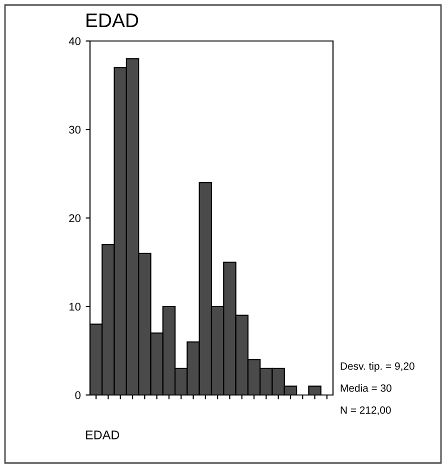  I want to click on y-tick-label: 0, so click(78, 395).